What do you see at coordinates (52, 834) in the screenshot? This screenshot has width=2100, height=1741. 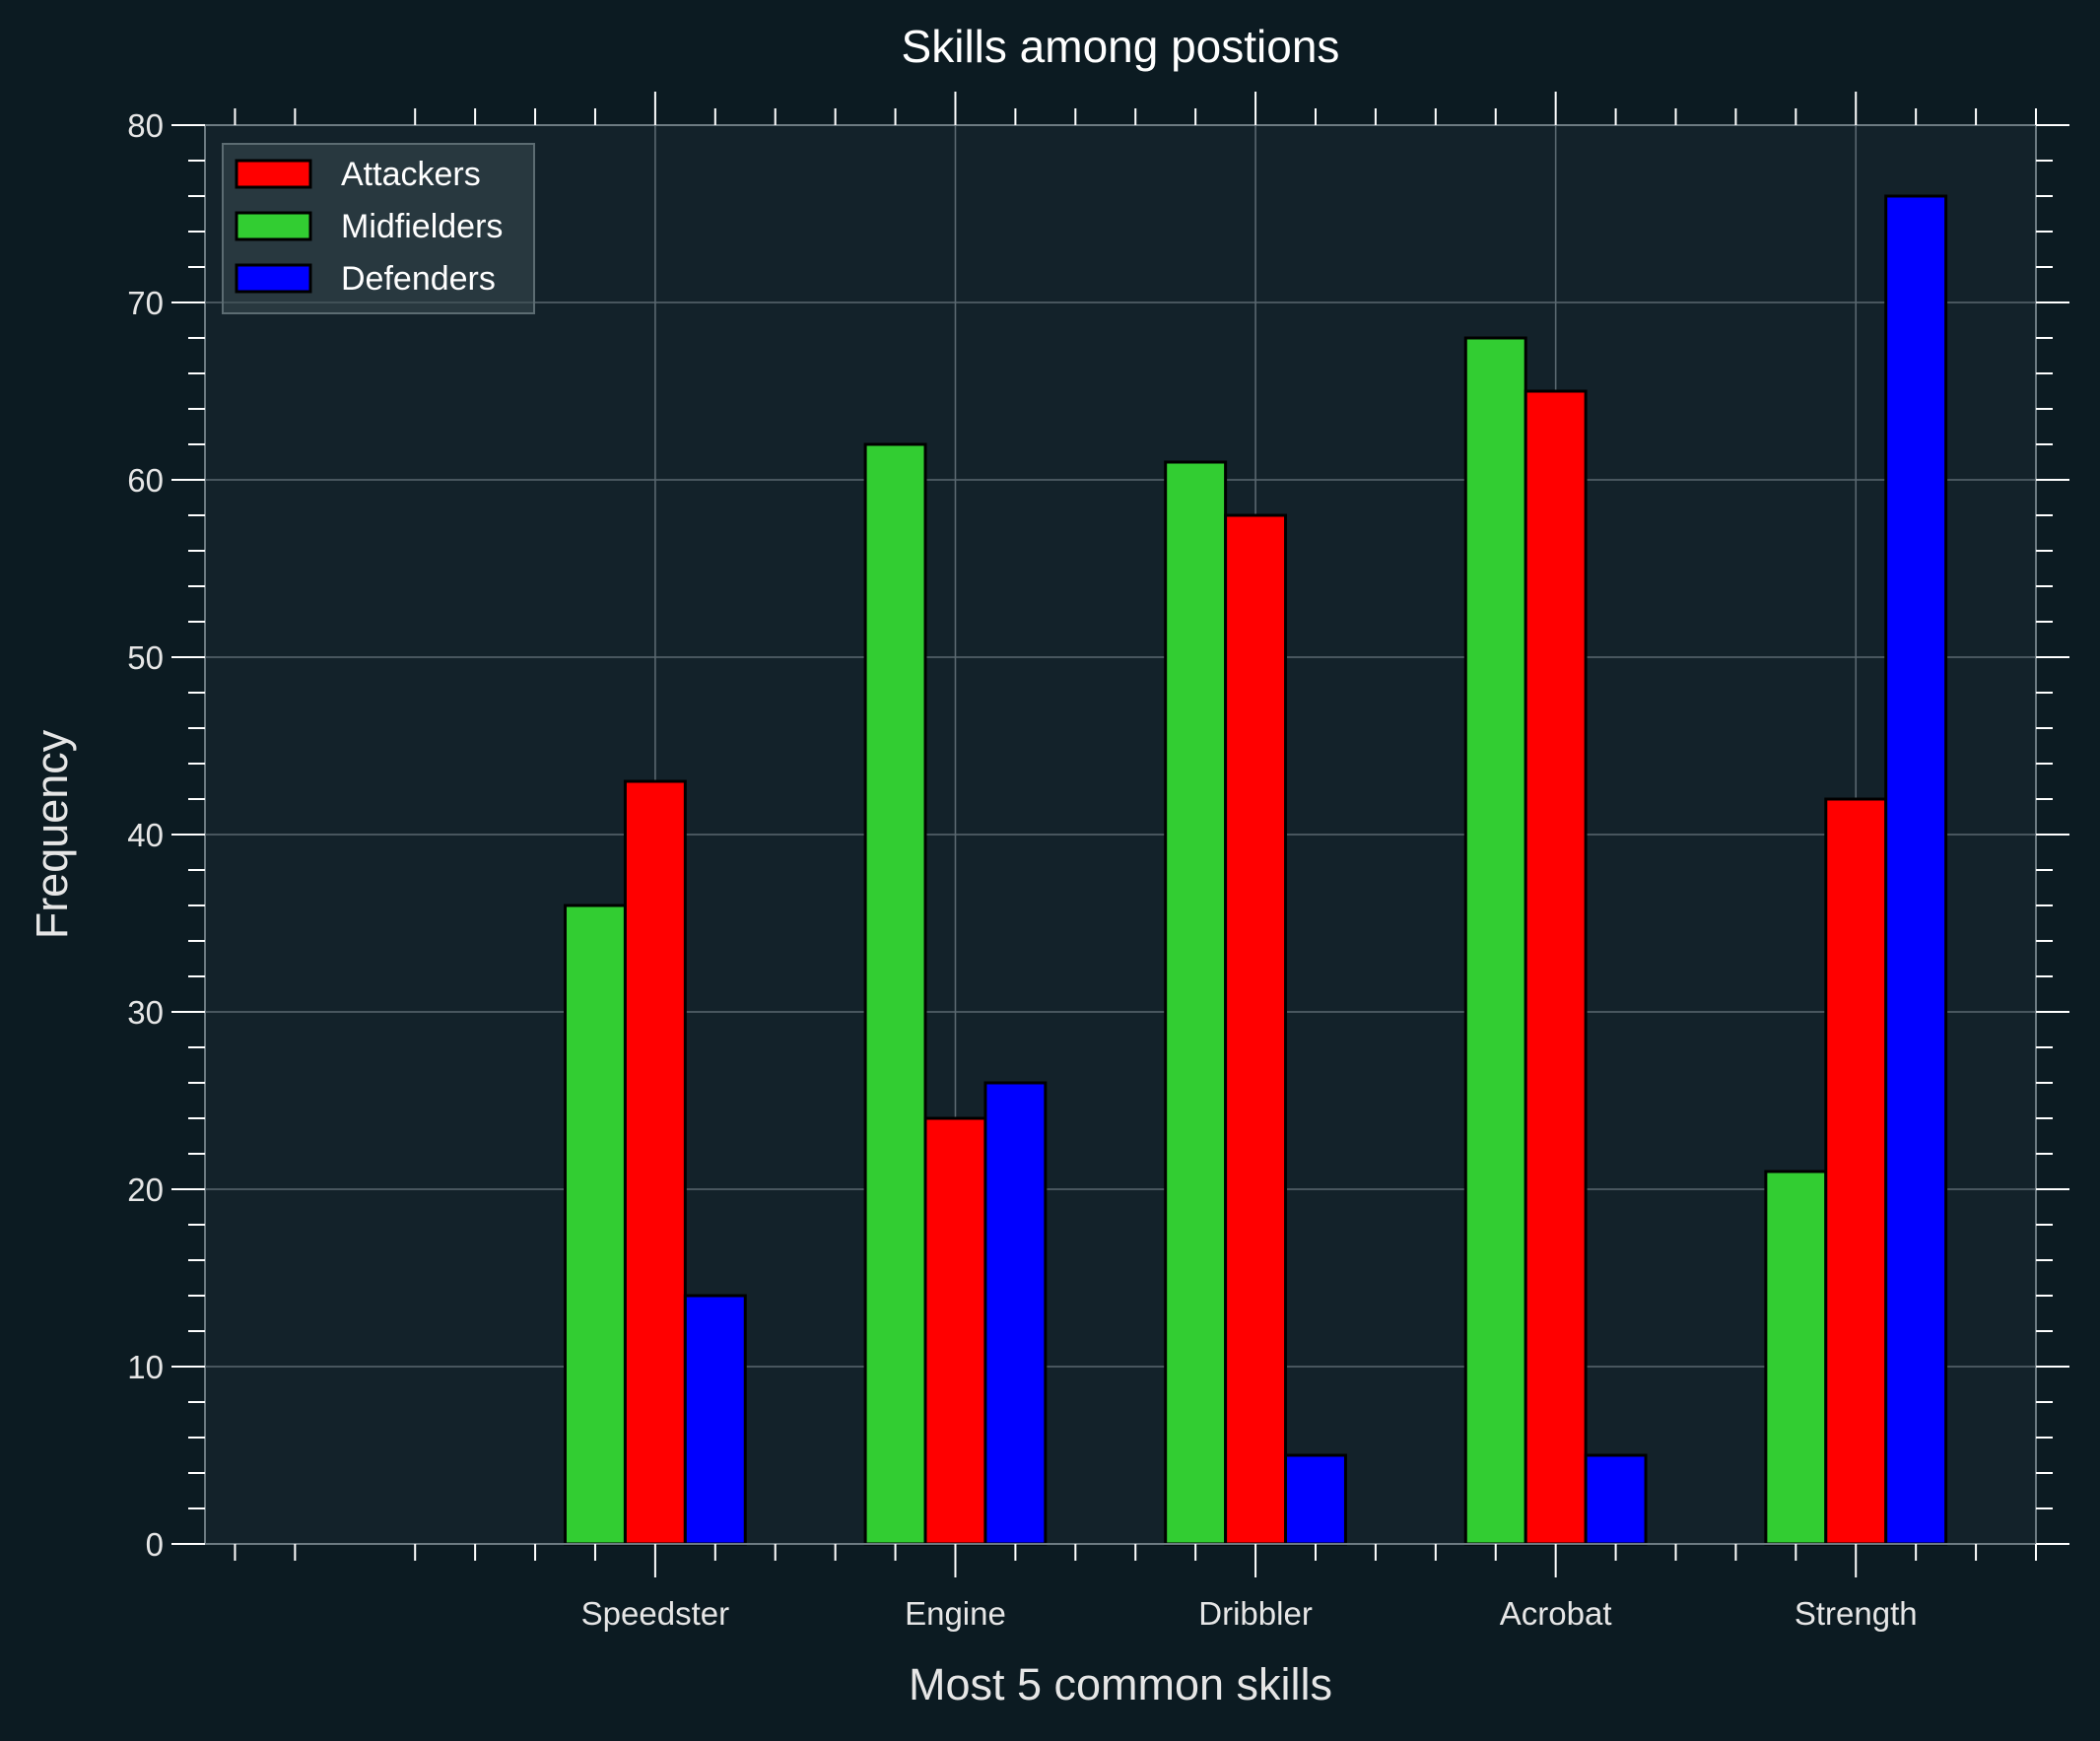 I see `y-axis-label: Frequency` at bounding box center [52, 834].